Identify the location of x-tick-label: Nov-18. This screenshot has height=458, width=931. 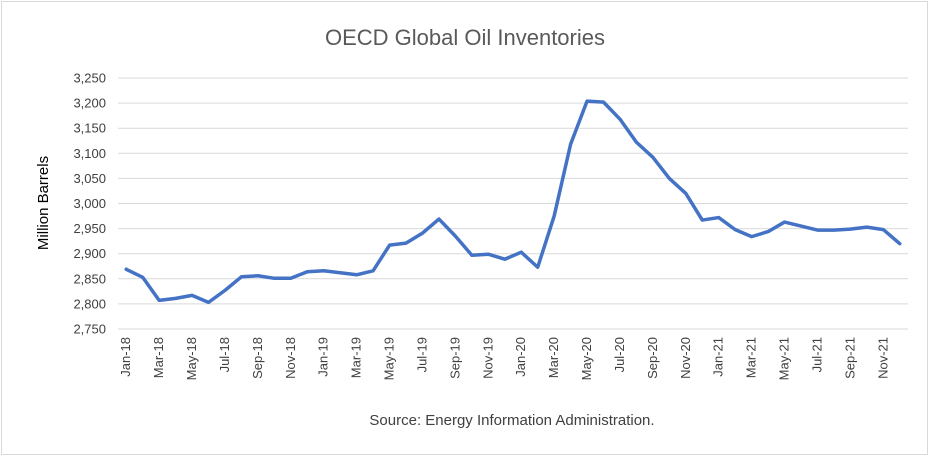
(290, 358).